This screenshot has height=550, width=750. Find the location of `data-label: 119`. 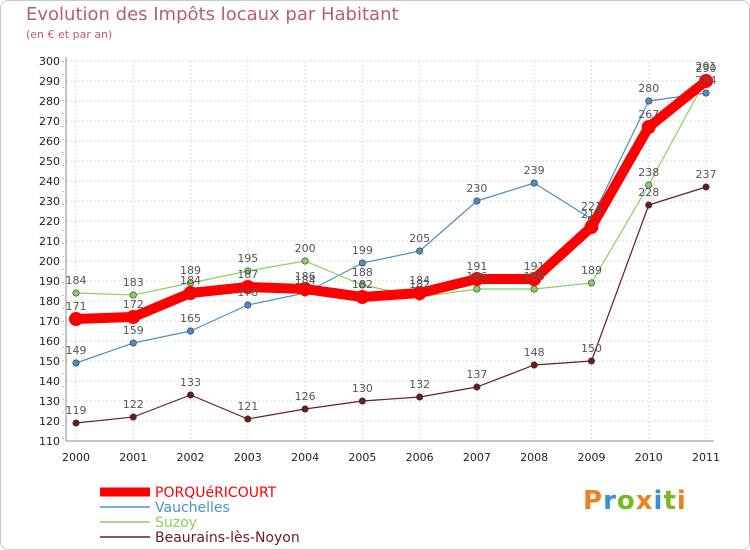

data-label: 119 is located at coordinates (76, 410).